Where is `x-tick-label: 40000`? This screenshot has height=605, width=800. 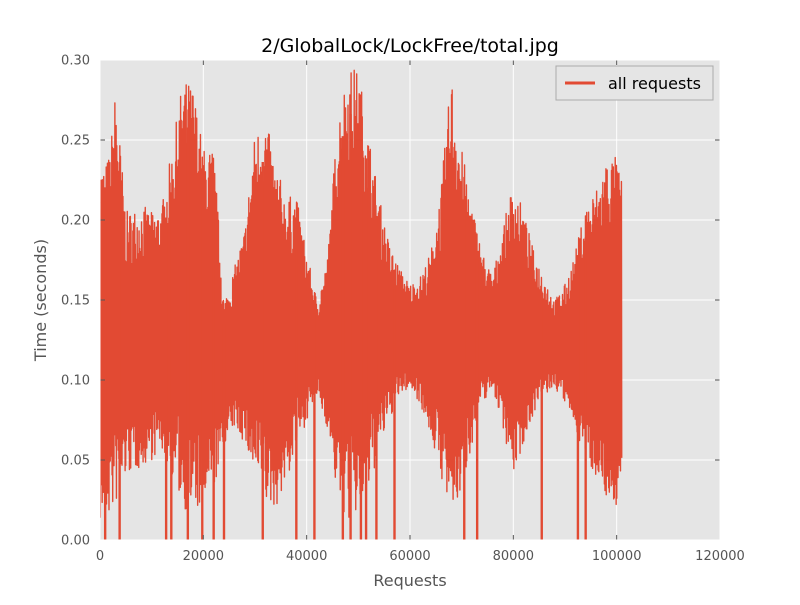 x-tick-label: 40000 is located at coordinates (306, 556).